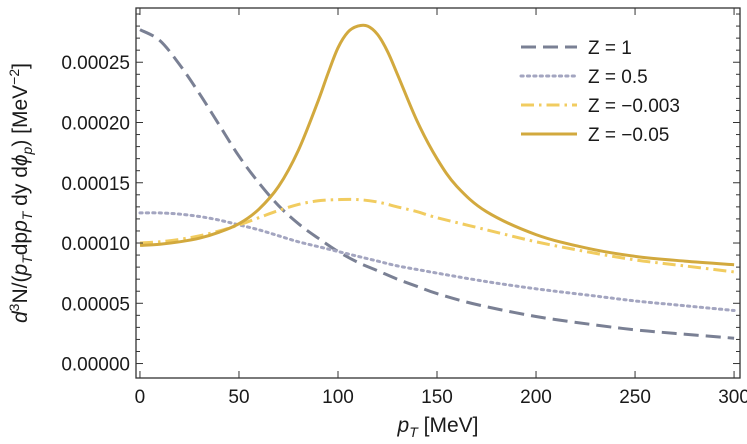  What do you see at coordinates (599, 92) in the screenshot?
I see `legend: Z = 1 Z = 0.5 Z = −0.003 Z = −0.05` at bounding box center [599, 92].